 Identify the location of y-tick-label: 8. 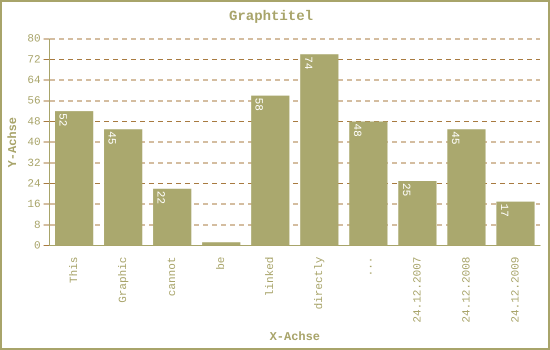
(37, 226).